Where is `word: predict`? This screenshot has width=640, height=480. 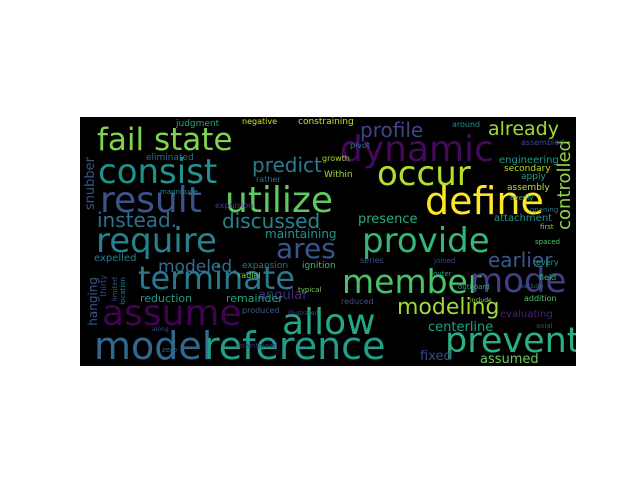
word: predict is located at coordinates (287, 165).